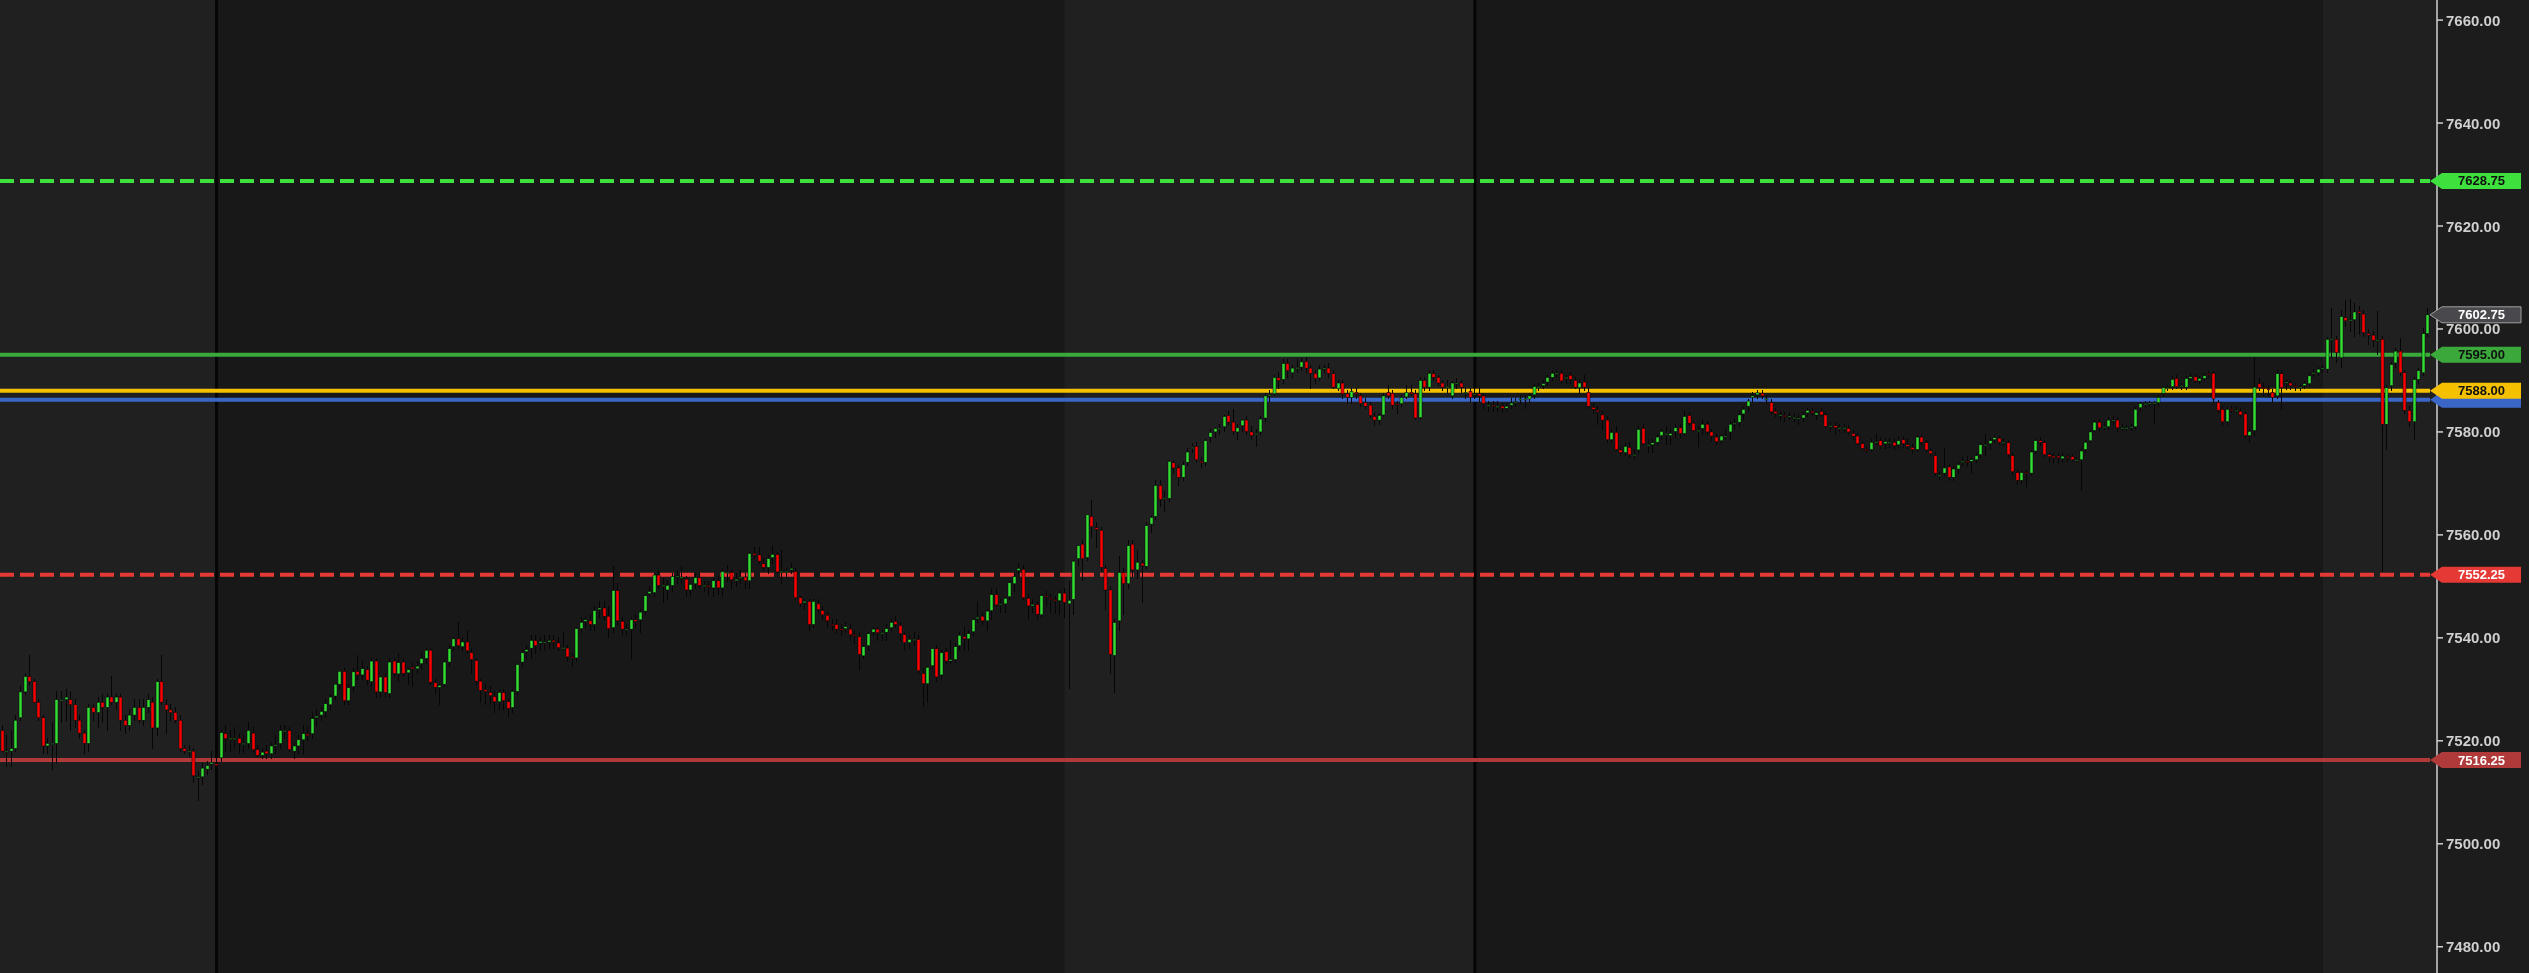 The height and width of the screenshot is (973, 2529). What do you see at coordinates (2473, 947) in the screenshot?
I see `y-tick-label: 7480.00` at bounding box center [2473, 947].